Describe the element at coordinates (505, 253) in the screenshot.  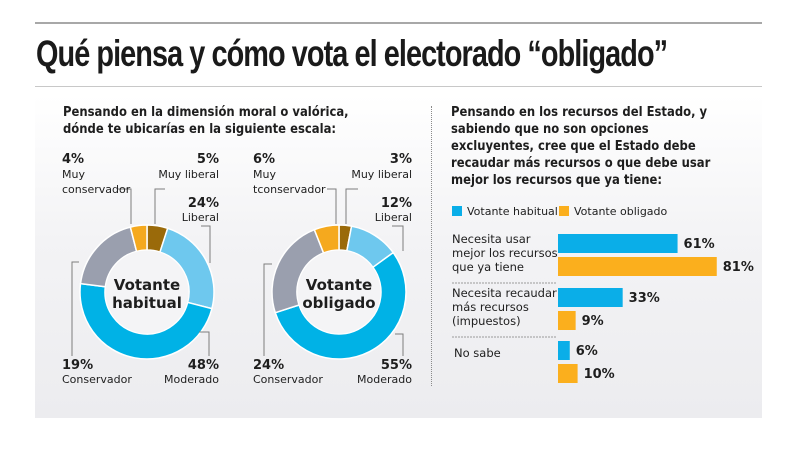
I see `category-label: mejor los recursos` at that location.